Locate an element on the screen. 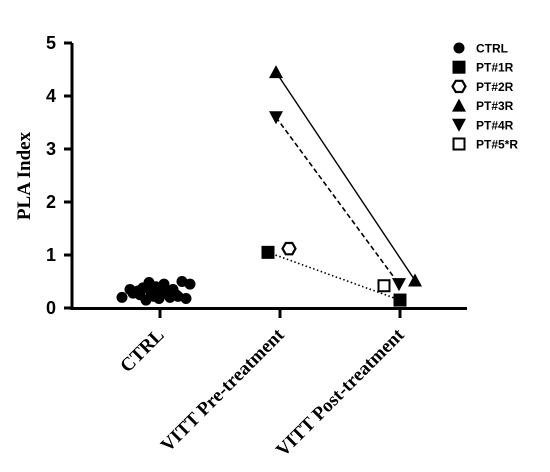  point-PT#5*R-0 is located at coordinates (384, 286).